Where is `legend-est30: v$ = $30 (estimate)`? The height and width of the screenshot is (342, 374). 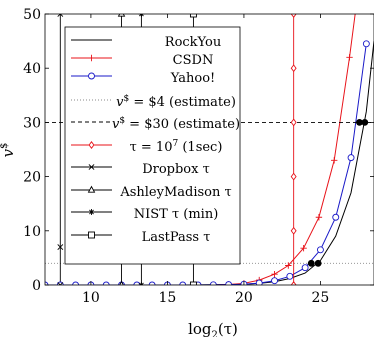 legend-est30: v$ = $30 (estimate) is located at coordinates (176, 124).